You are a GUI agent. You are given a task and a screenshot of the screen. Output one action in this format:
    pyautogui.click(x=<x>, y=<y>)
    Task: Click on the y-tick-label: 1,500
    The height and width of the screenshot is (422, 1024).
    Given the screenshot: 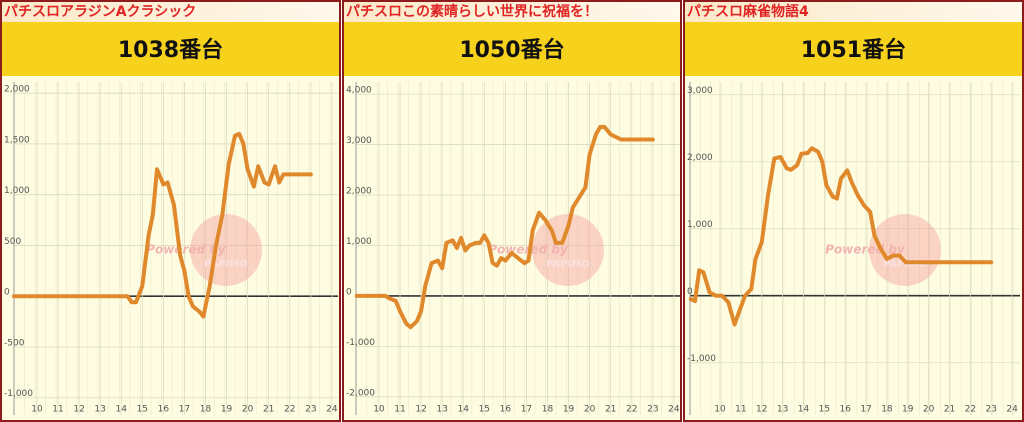 What is the action you would take?
    pyautogui.click(x=17, y=140)
    